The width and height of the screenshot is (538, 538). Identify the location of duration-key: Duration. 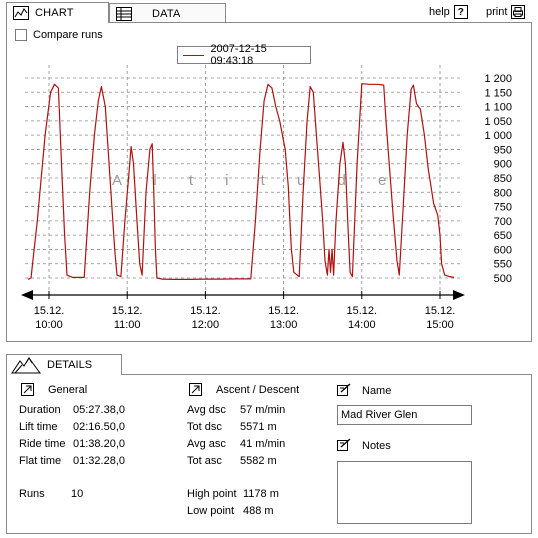
(40, 410).